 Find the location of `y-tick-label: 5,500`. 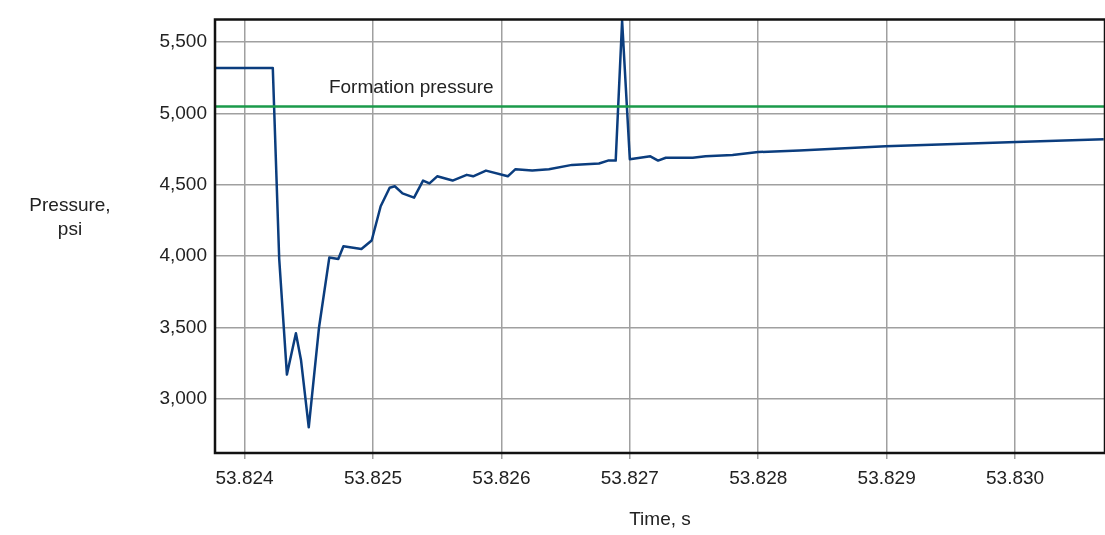

y-tick-label: 5,500 is located at coordinates (183, 41).